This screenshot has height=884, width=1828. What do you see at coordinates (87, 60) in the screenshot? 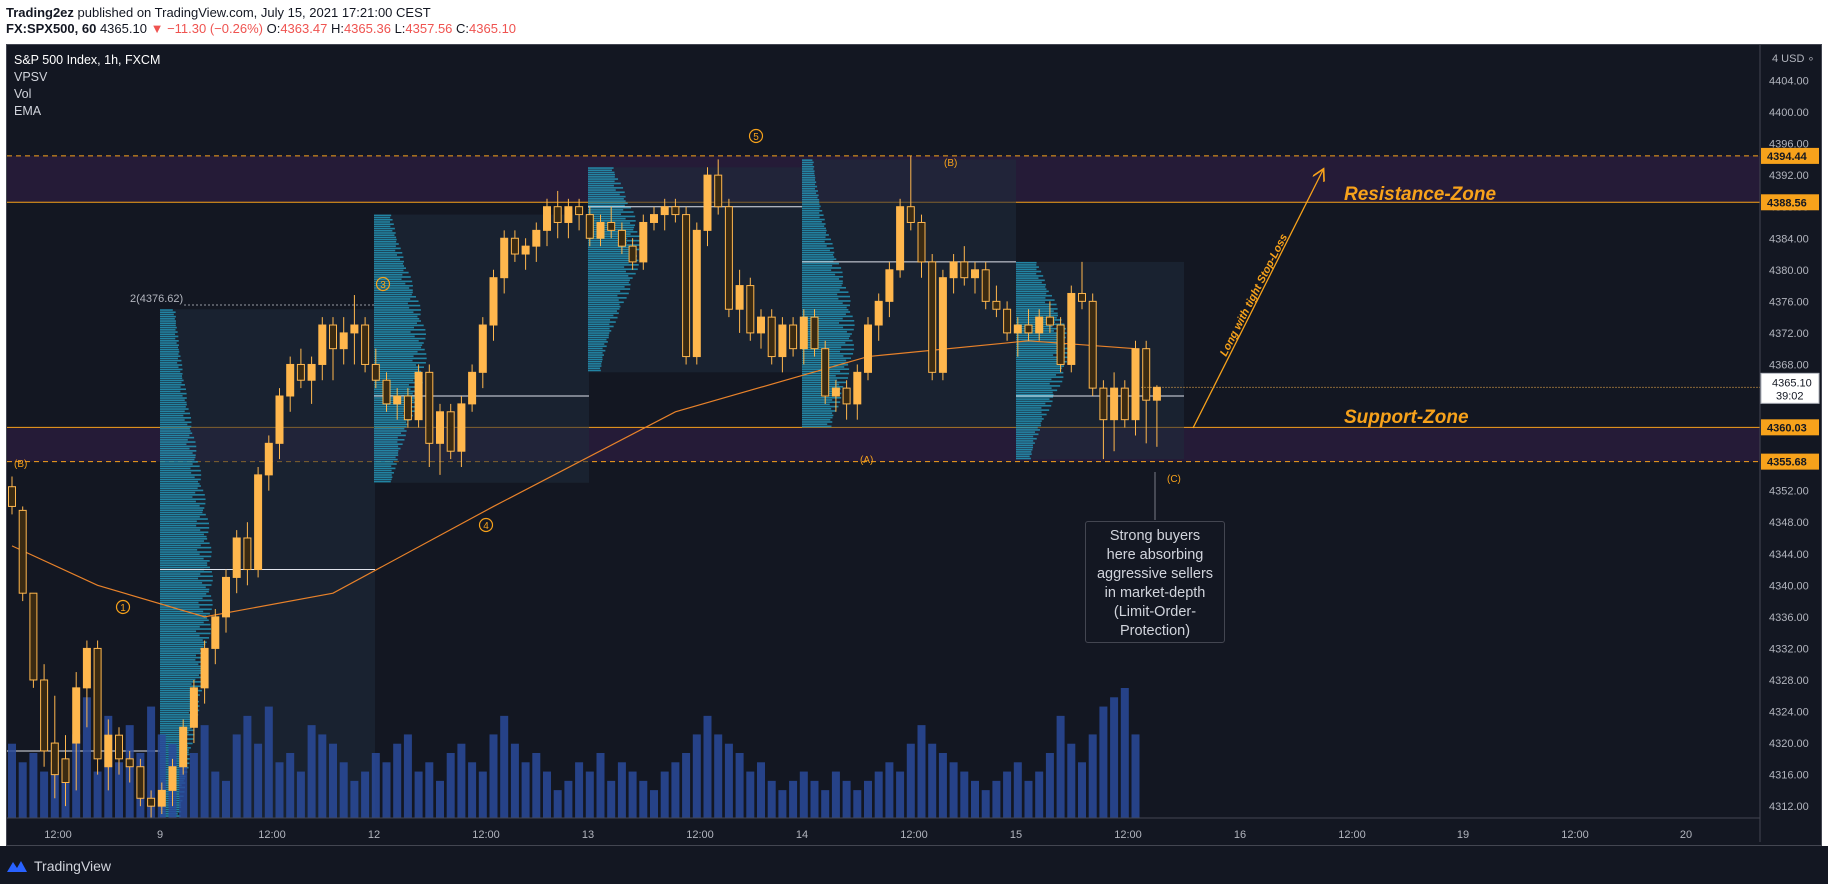
I see `legend-symbol: S&P 500 Index, 1h, FXCM` at bounding box center [87, 60].